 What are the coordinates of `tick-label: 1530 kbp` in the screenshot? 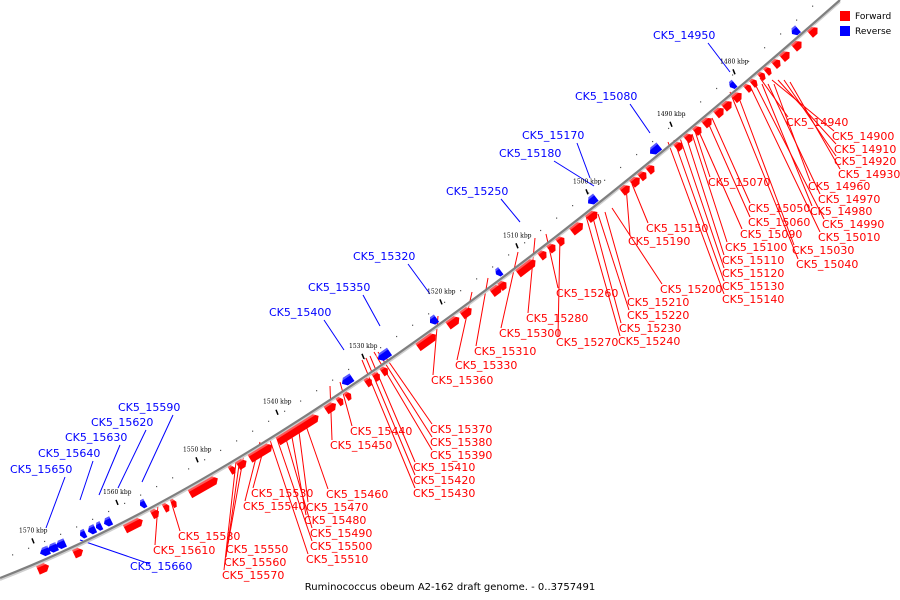 It's located at (363, 346).